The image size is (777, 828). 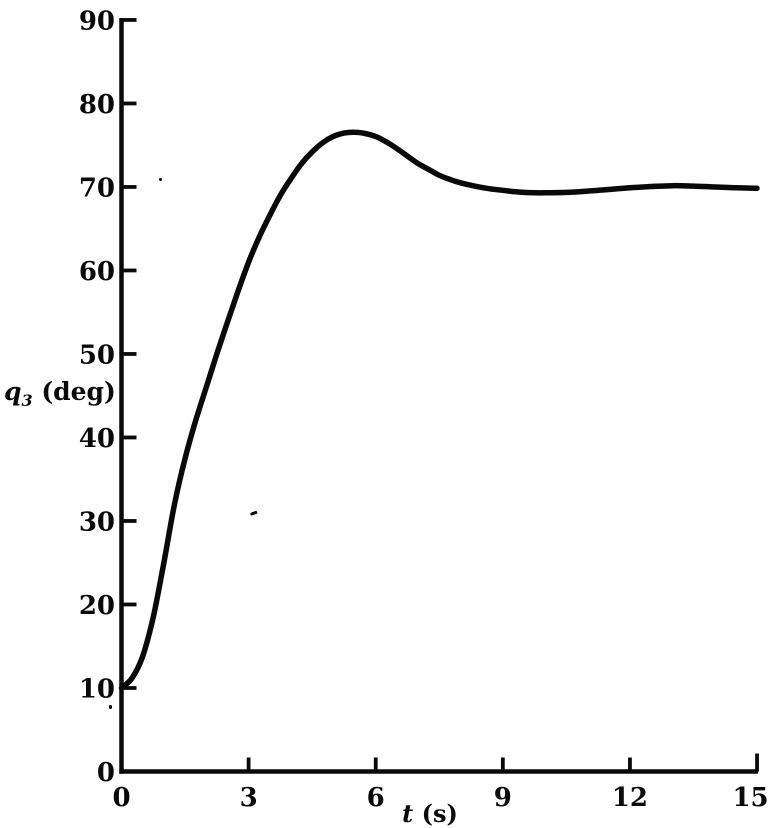 What do you see at coordinates (97, 355) in the screenshot?
I see `y-tick-label: 50` at bounding box center [97, 355].